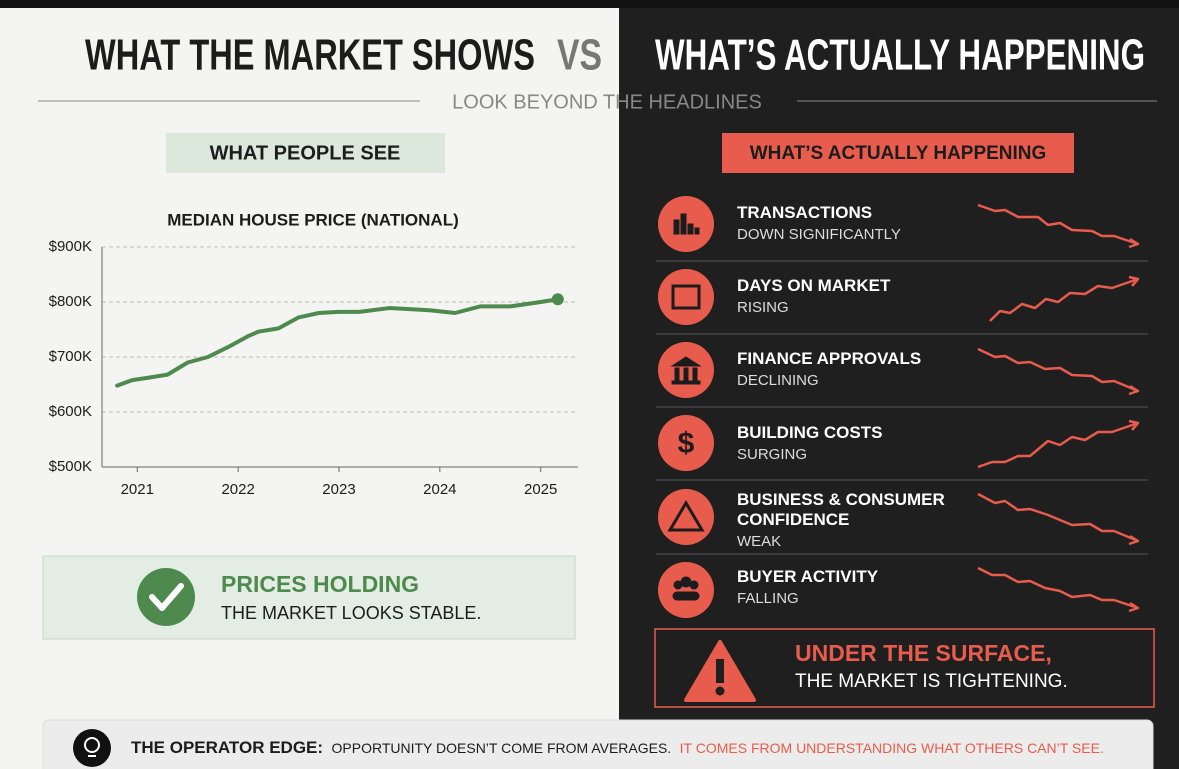  Describe the element at coordinates (772, 454) in the screenshot. I see `item-status: SURGING` at that location.